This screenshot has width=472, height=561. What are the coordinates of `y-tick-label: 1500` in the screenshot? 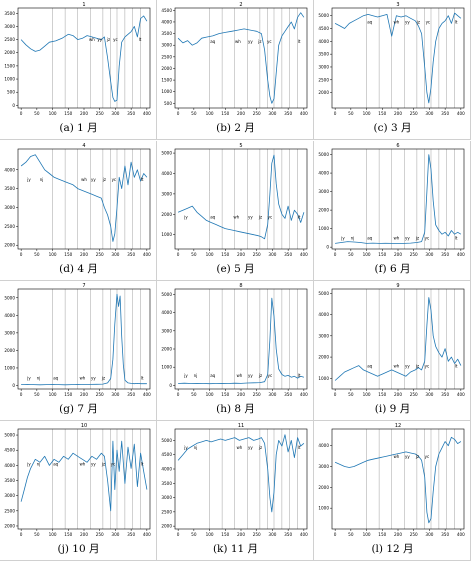 It's located at (166, 80).